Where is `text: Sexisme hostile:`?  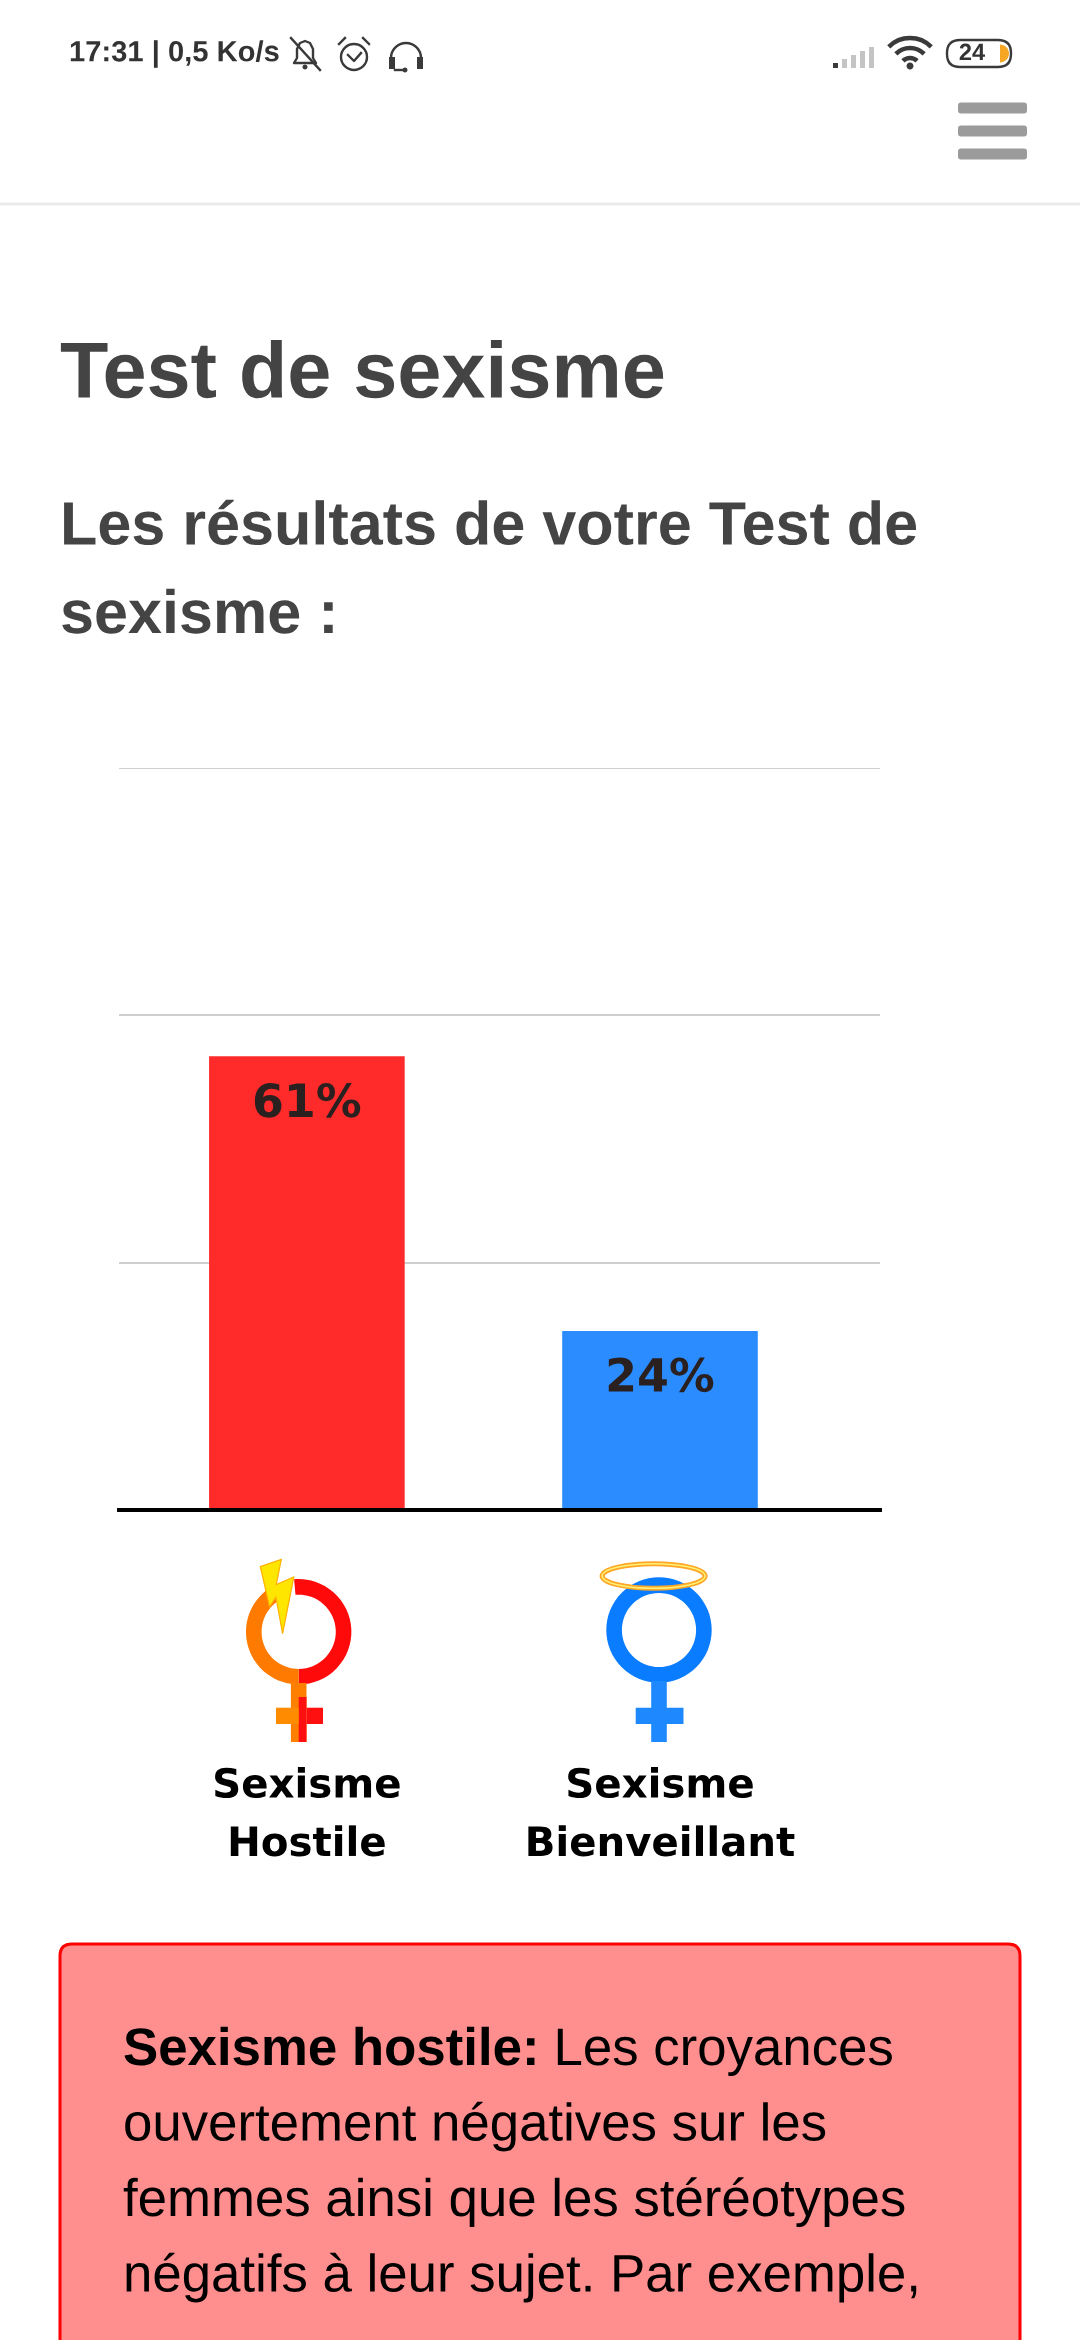 text: Sexisme hostile: is located at coordinates (329, 2046).